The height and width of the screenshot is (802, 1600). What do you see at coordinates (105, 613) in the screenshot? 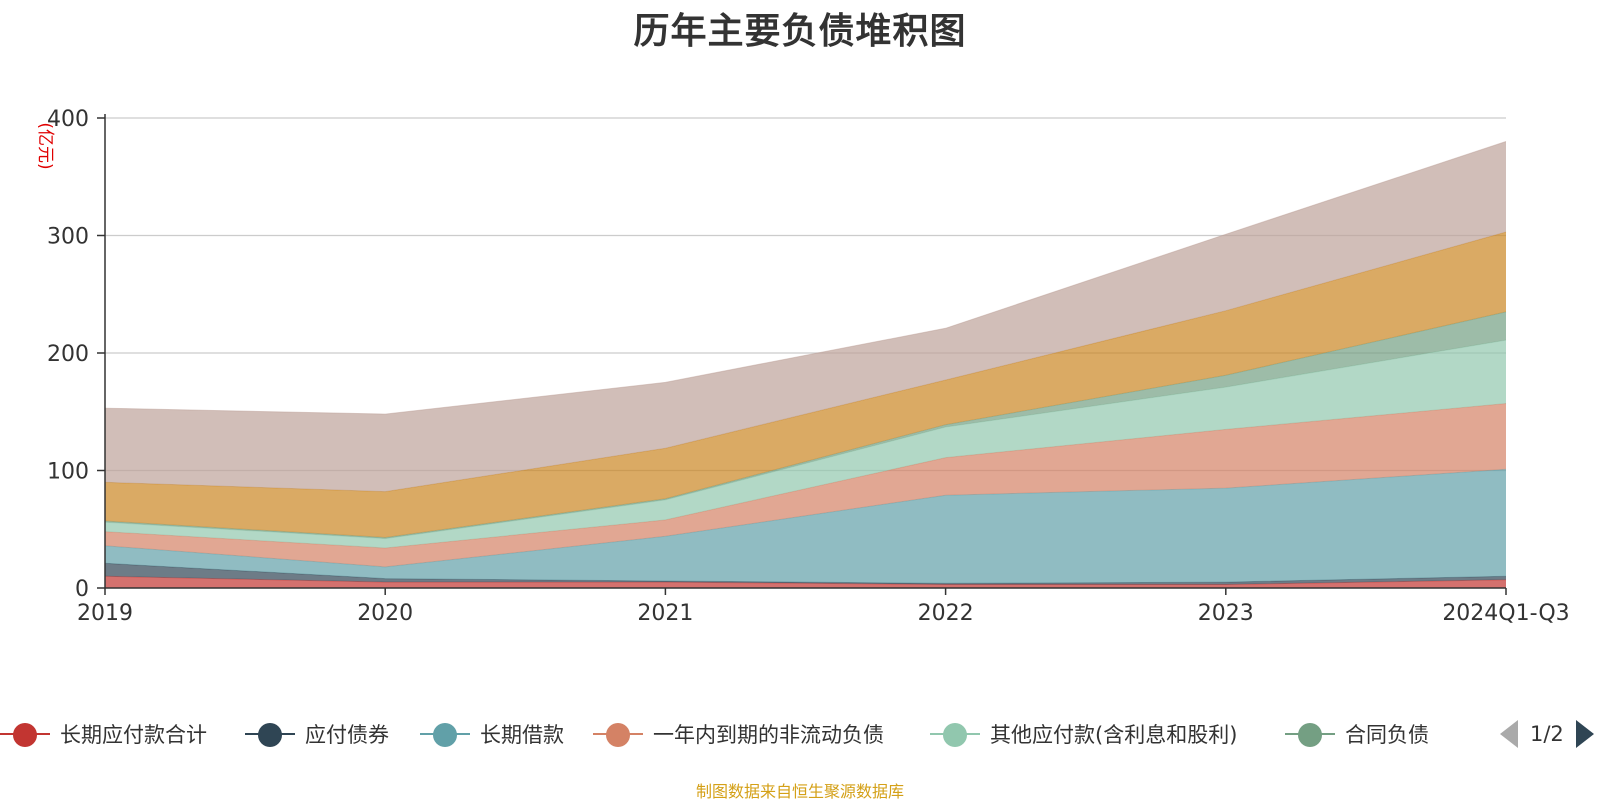
I see `x-tick-label: 2019` at bounding box center [105, 613].